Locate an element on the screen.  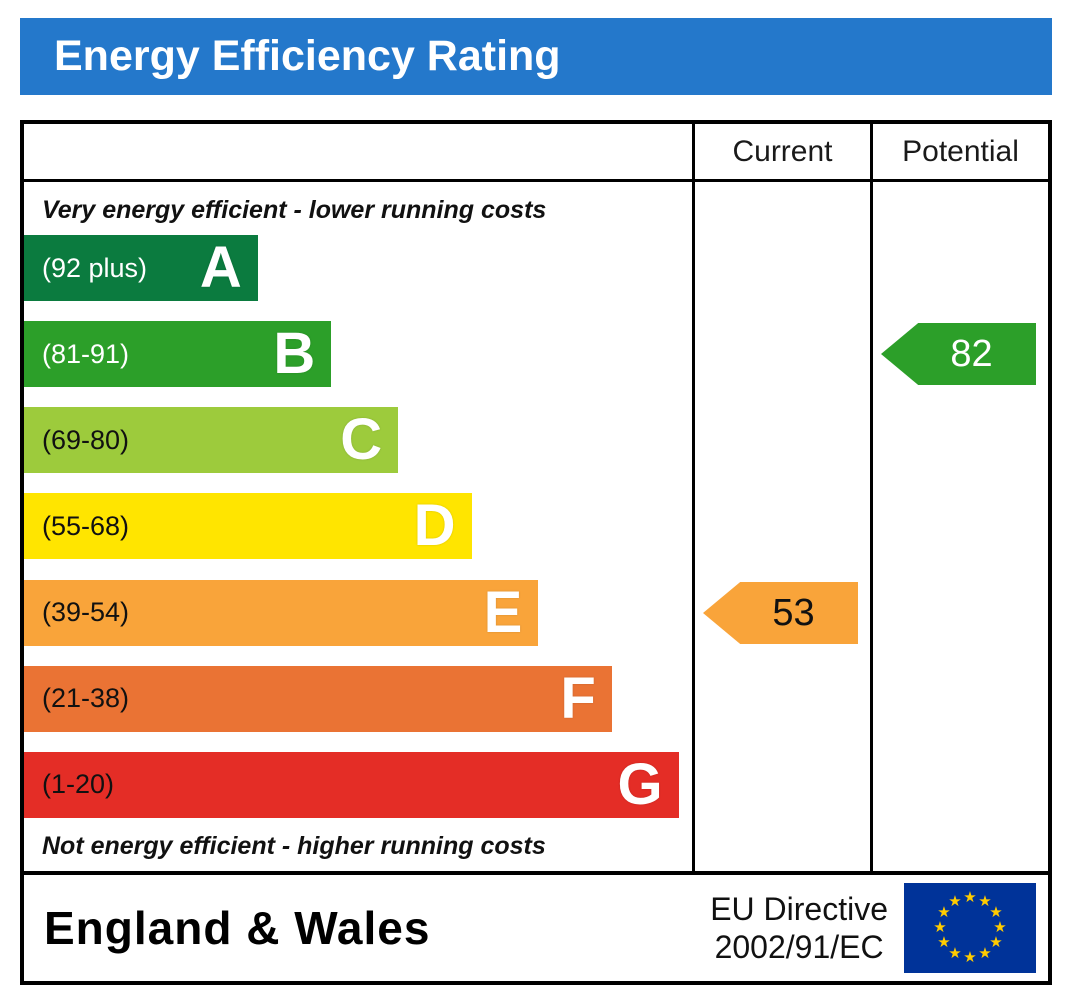
band-bar: (21-38) F is located at coordinates (318, 698).